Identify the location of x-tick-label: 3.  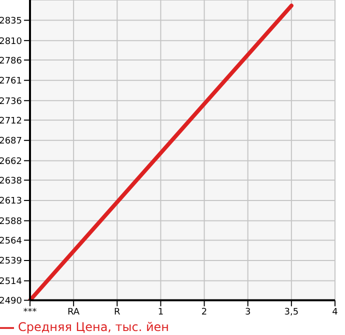
(247, 313).